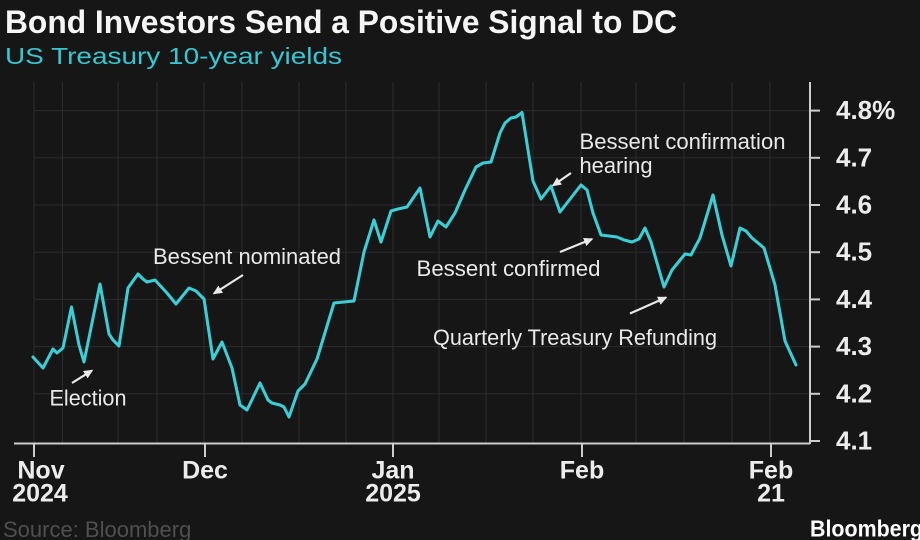  What do you see at coordinates (854, 393) in the screenshot?
I see `svg-text: 4.2` at bounding box center [854, 393].